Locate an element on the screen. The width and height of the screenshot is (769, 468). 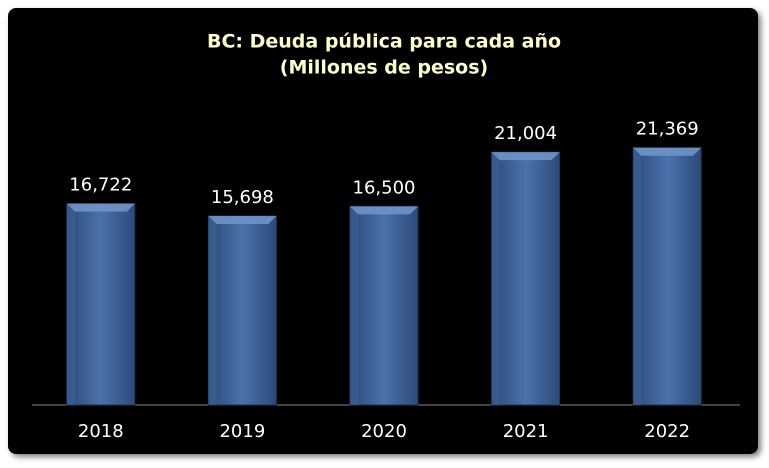
x-tick-label: 2019 is located at coordinates (242, 431).